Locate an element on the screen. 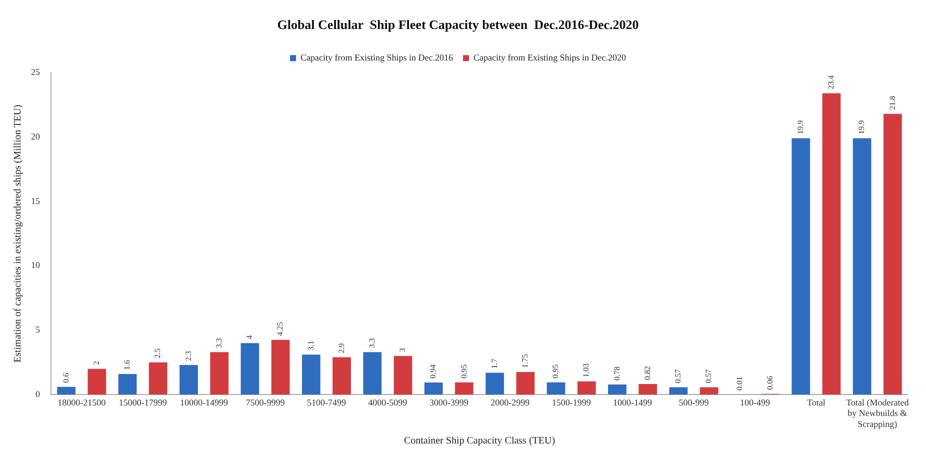  data-label: 2 is located at coordinates (97, 362).